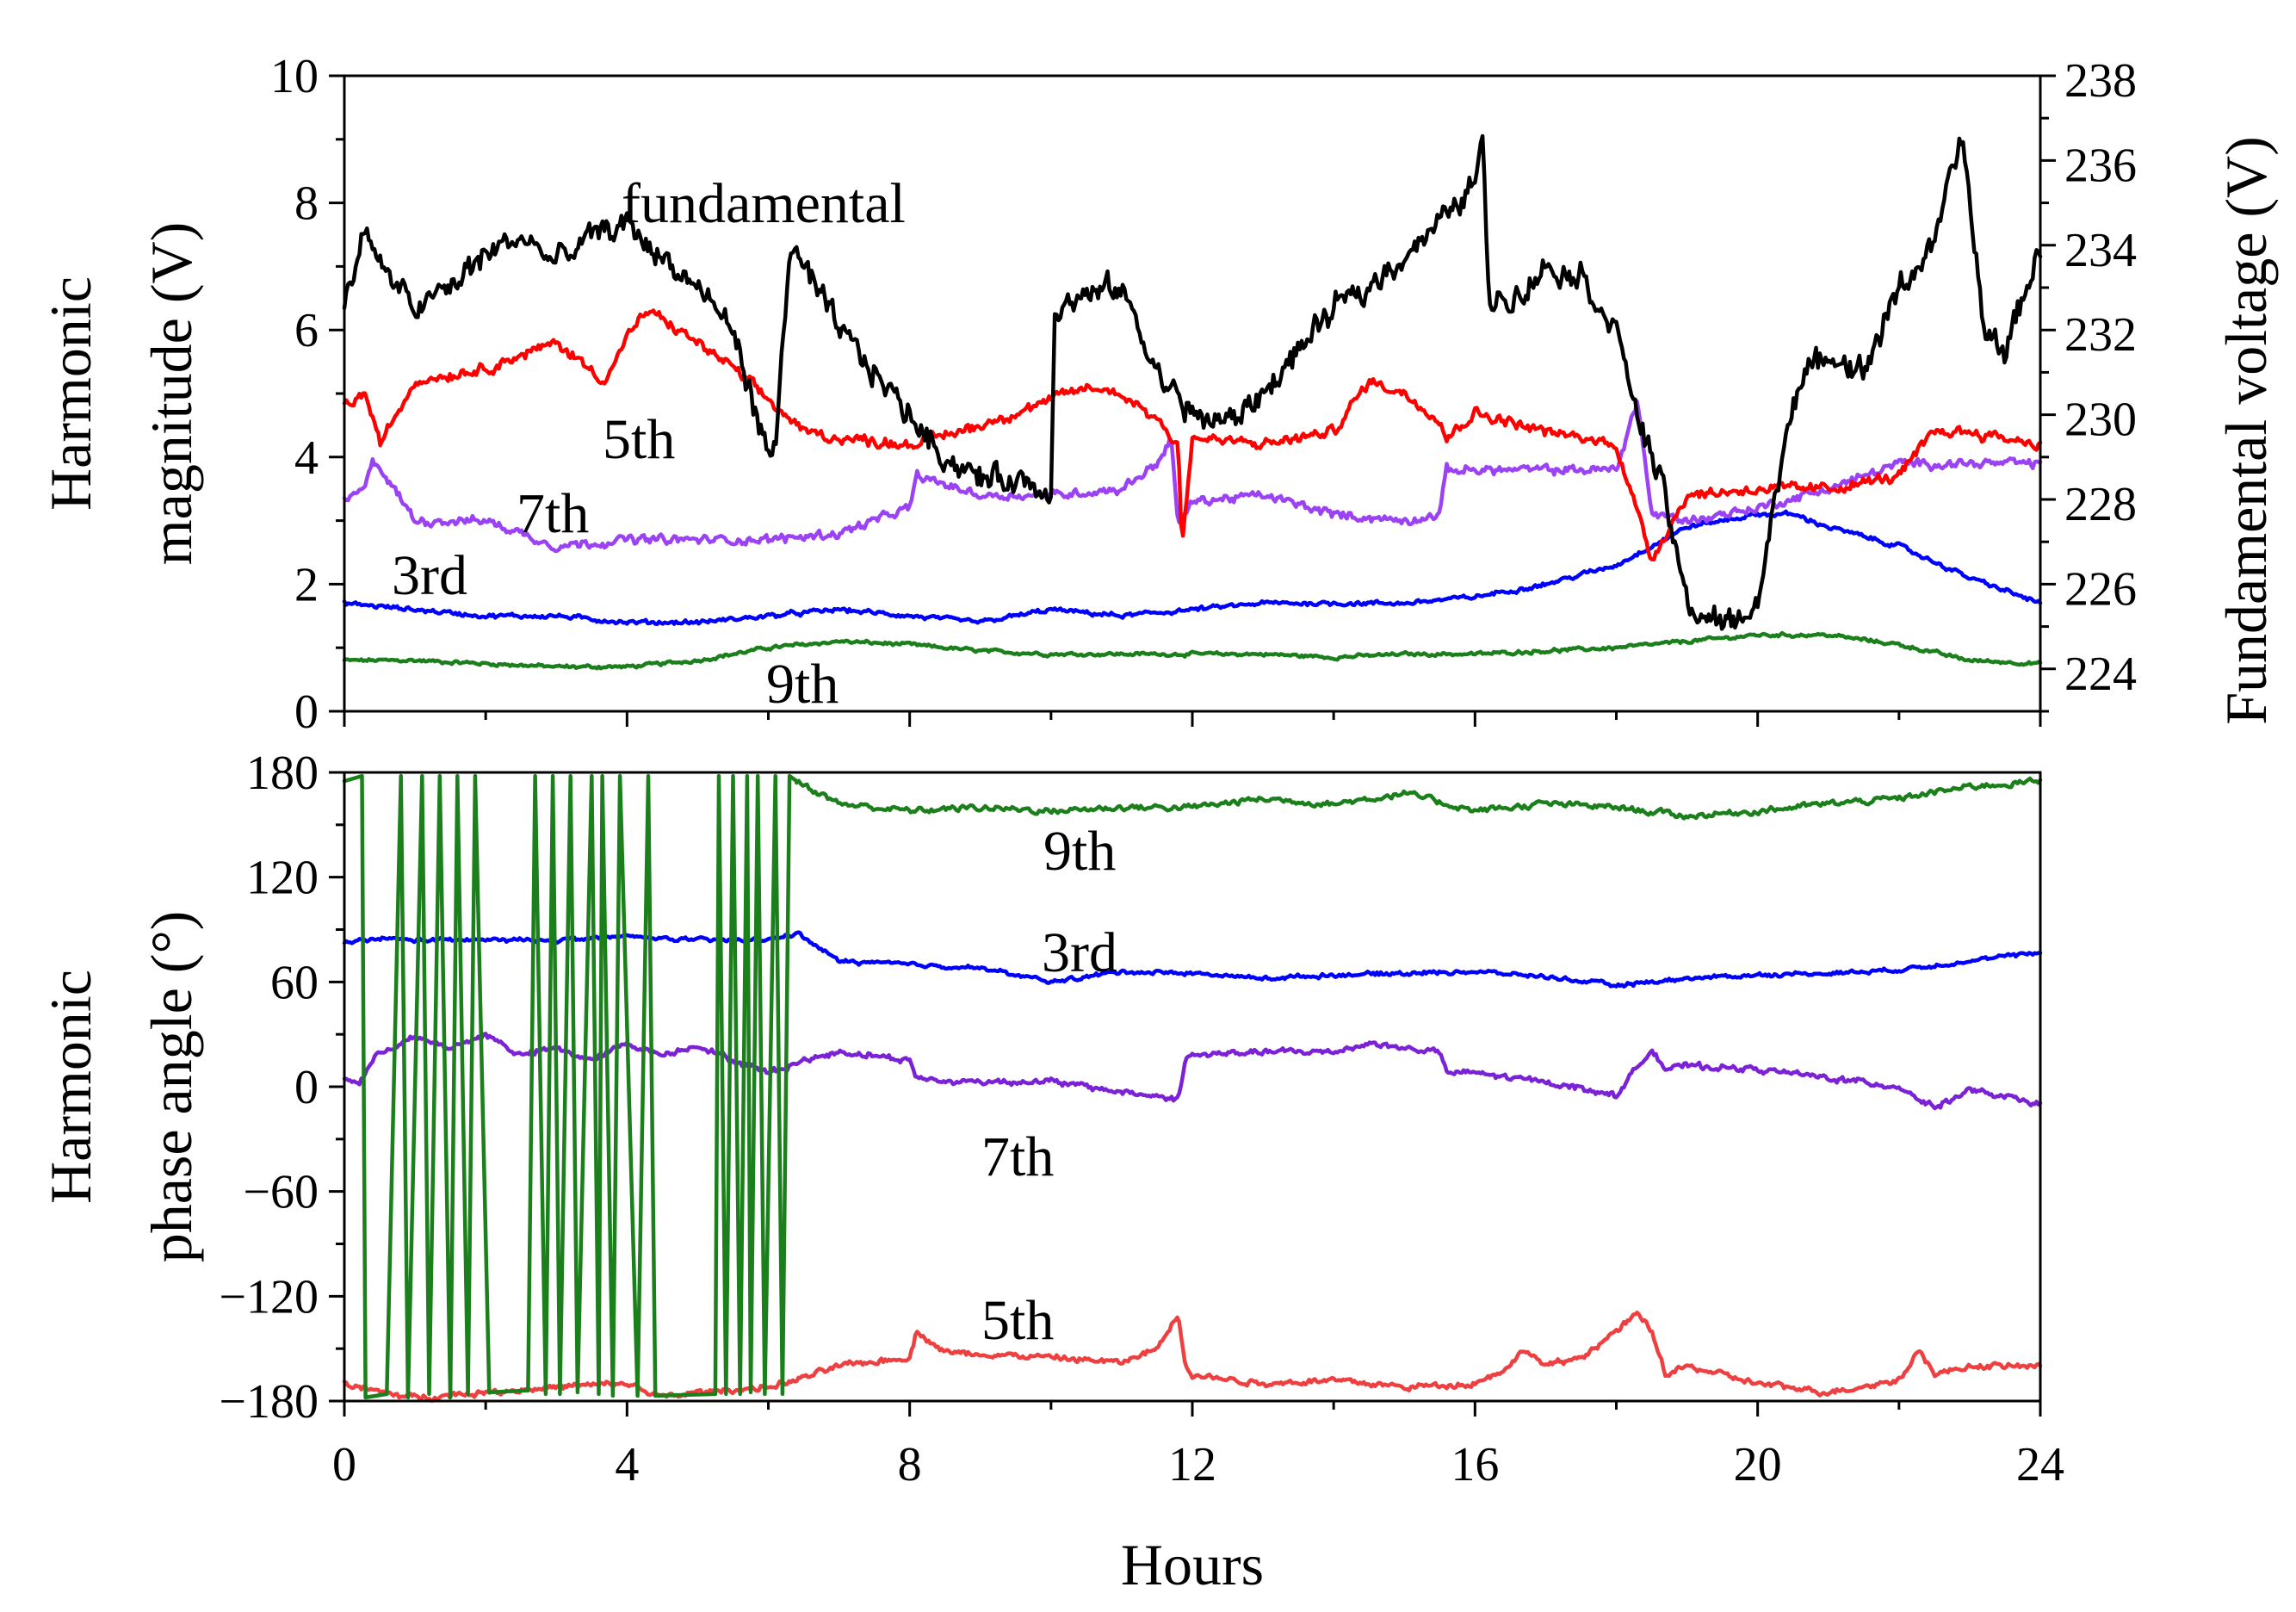 This screenshot has height=1612, width=2296. Describe the element at coordinates (294, 77) in the screenshot. I see `top-left-tick-label: 10` at that location.